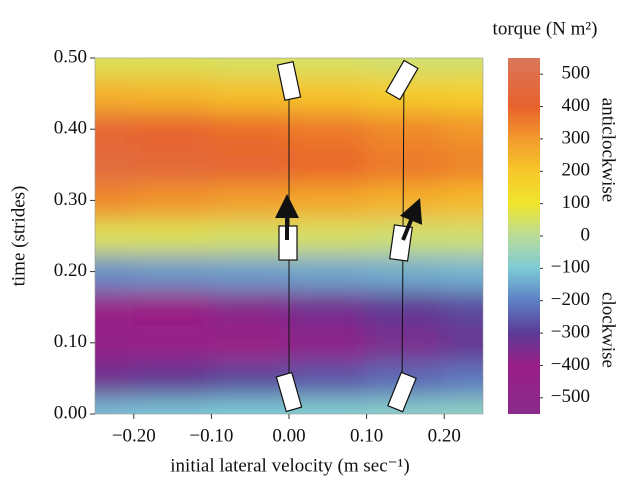 The width and height of the screenshot is (629, 481). Describe the element at coordinates (70, 199) in the screenshot. I see `y-tick-label: 0.30` at that location.